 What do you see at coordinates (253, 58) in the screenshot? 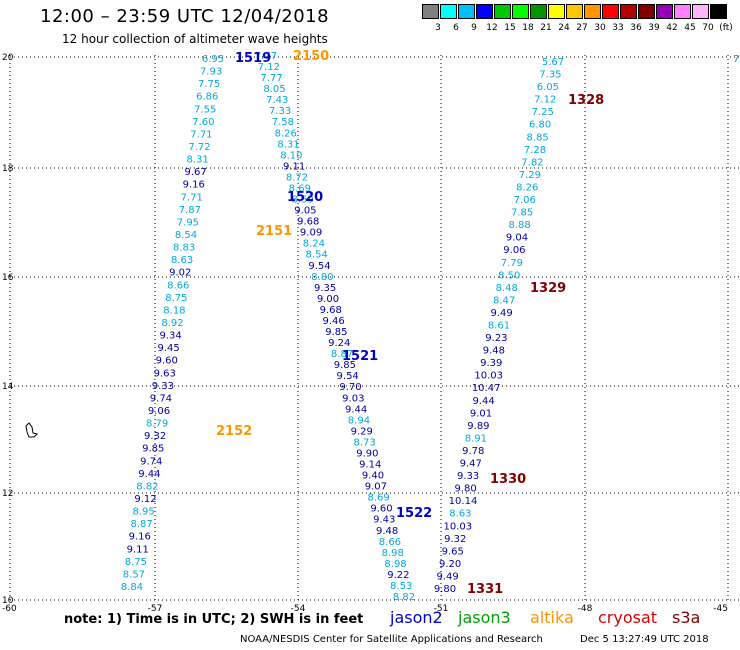
I see `pass-label-1519: 1519` at bounding box center [253, 58].